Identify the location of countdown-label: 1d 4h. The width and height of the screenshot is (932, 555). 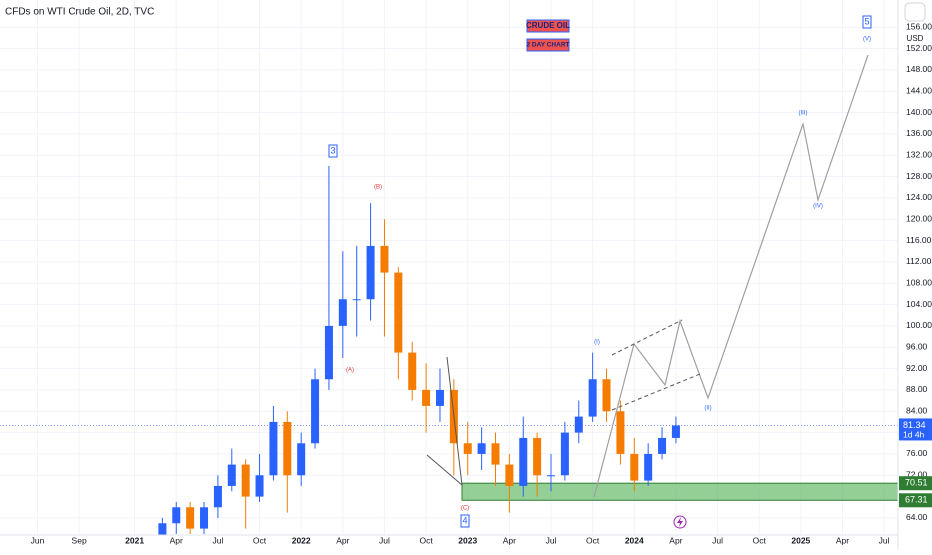
(914, 435).